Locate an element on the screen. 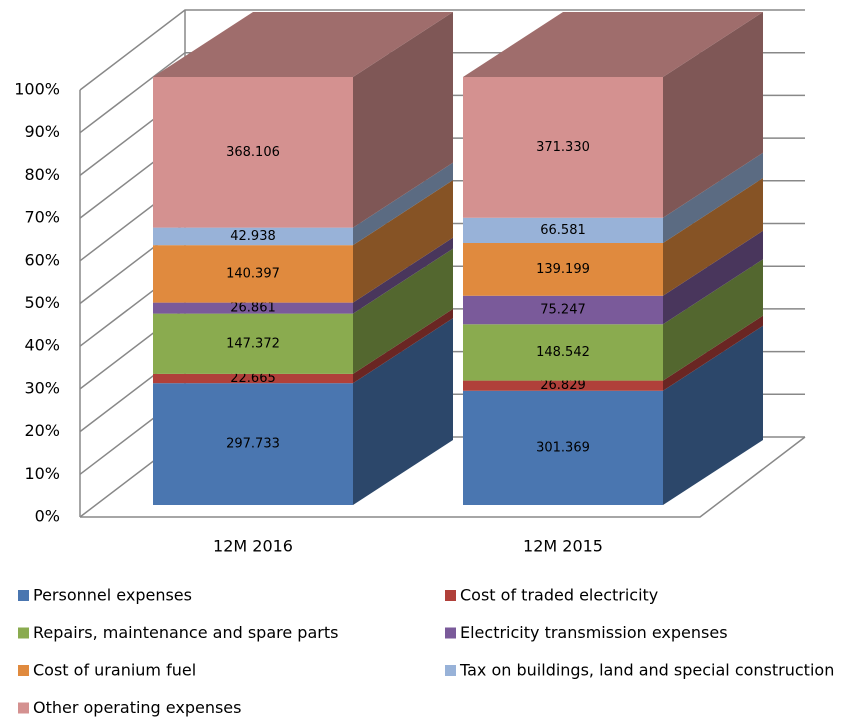 The width and height of the screenshot is (863, 724). data-label: 66.581 is located at coordinates (563, 230).